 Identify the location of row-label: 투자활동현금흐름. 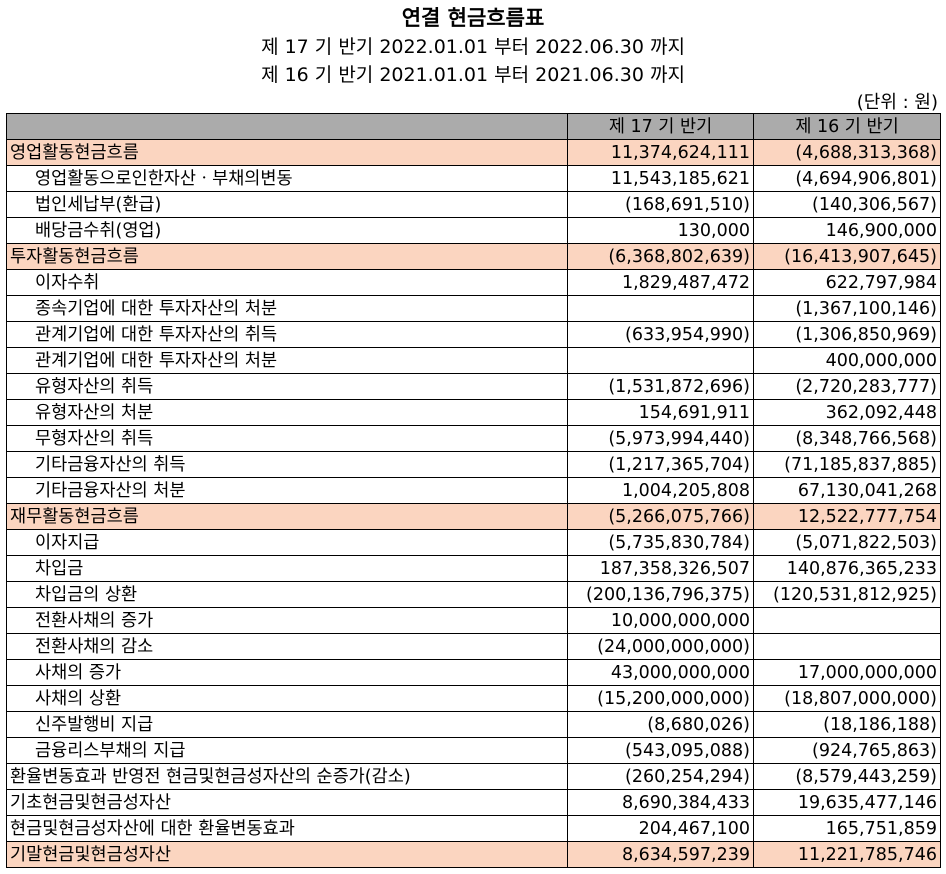
(287, 256).